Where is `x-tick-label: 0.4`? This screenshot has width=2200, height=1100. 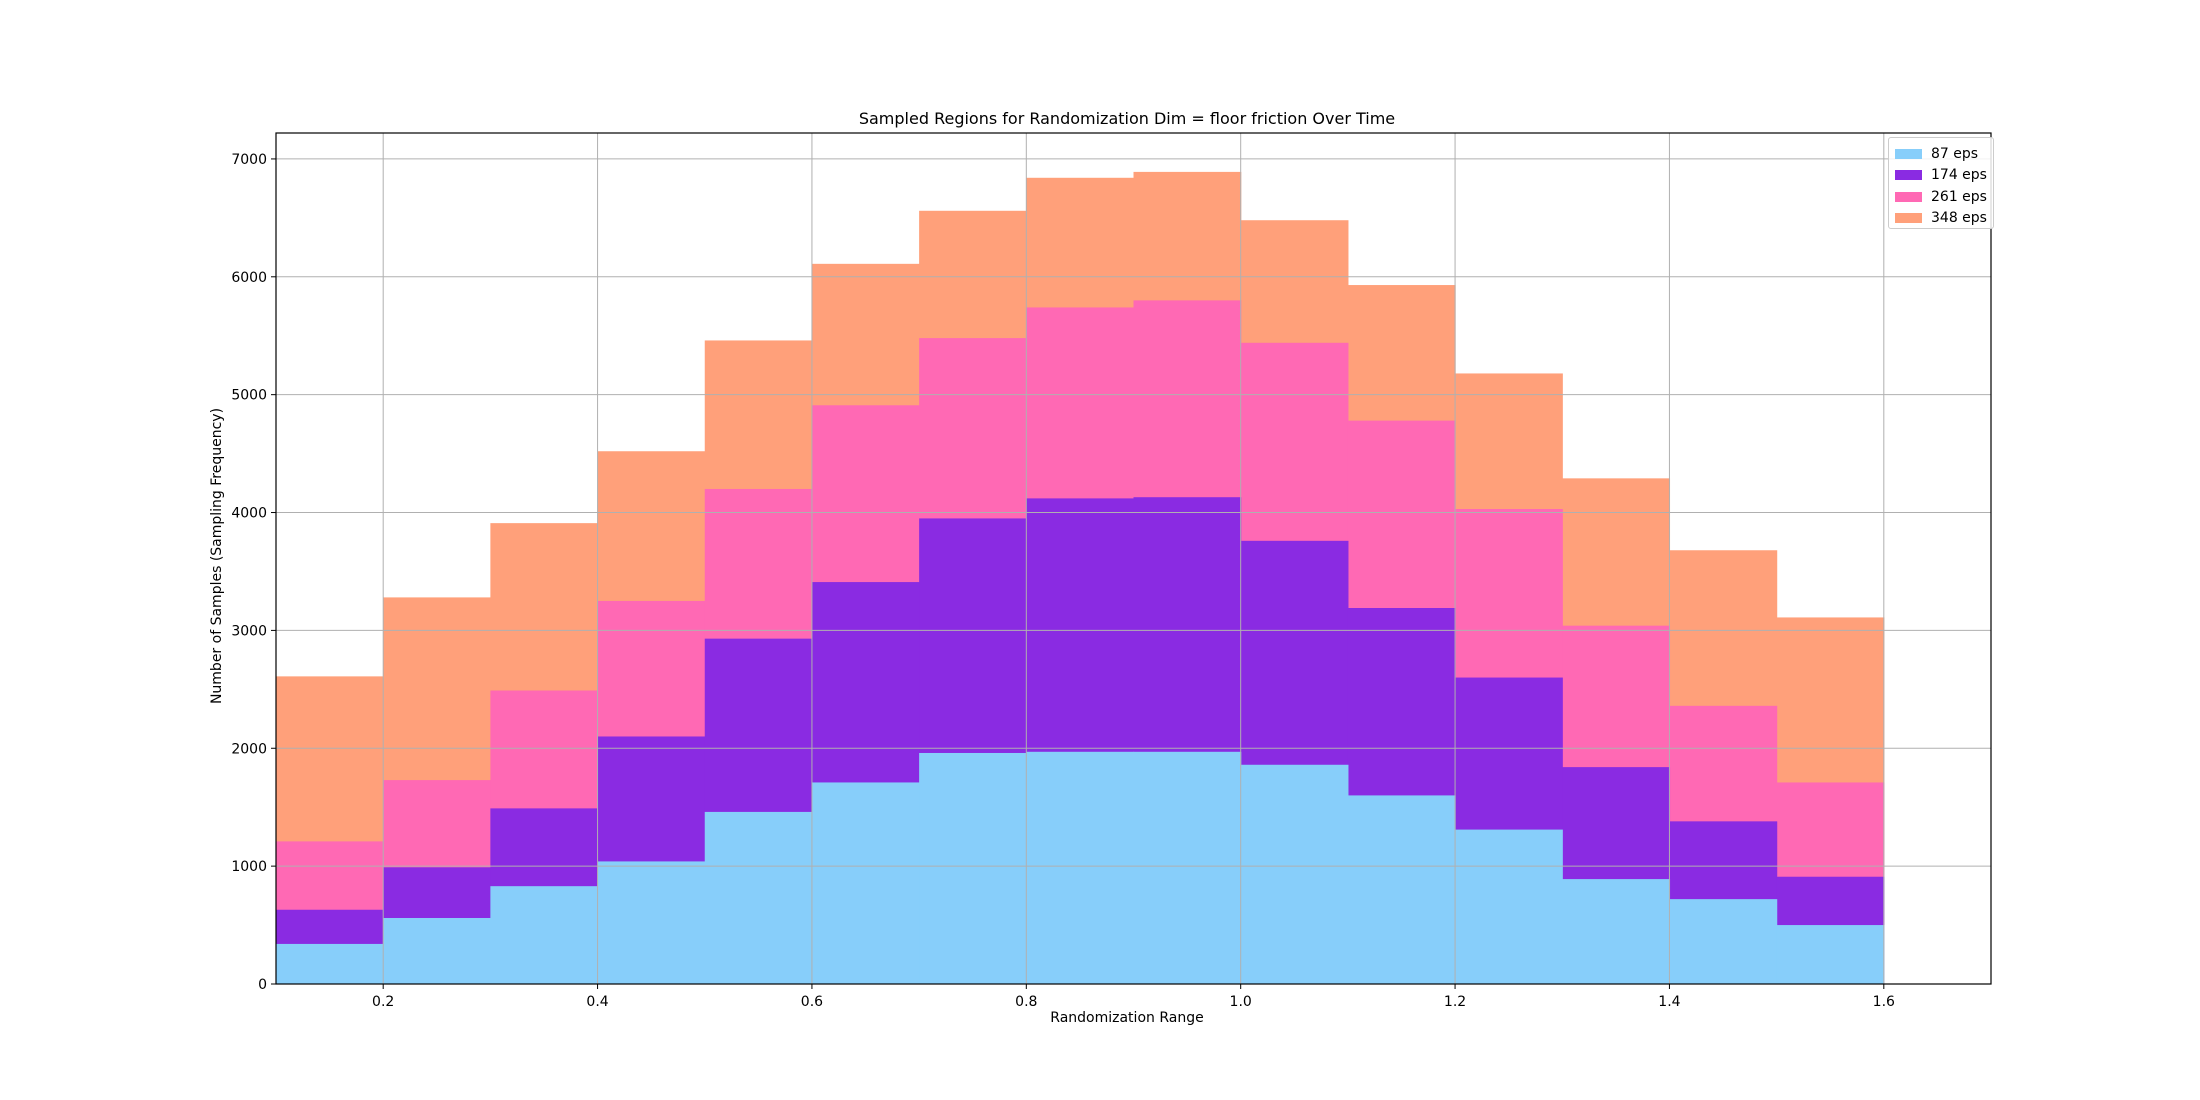 x-tick-label: 0.4 is located at coordinates (597, 1002).